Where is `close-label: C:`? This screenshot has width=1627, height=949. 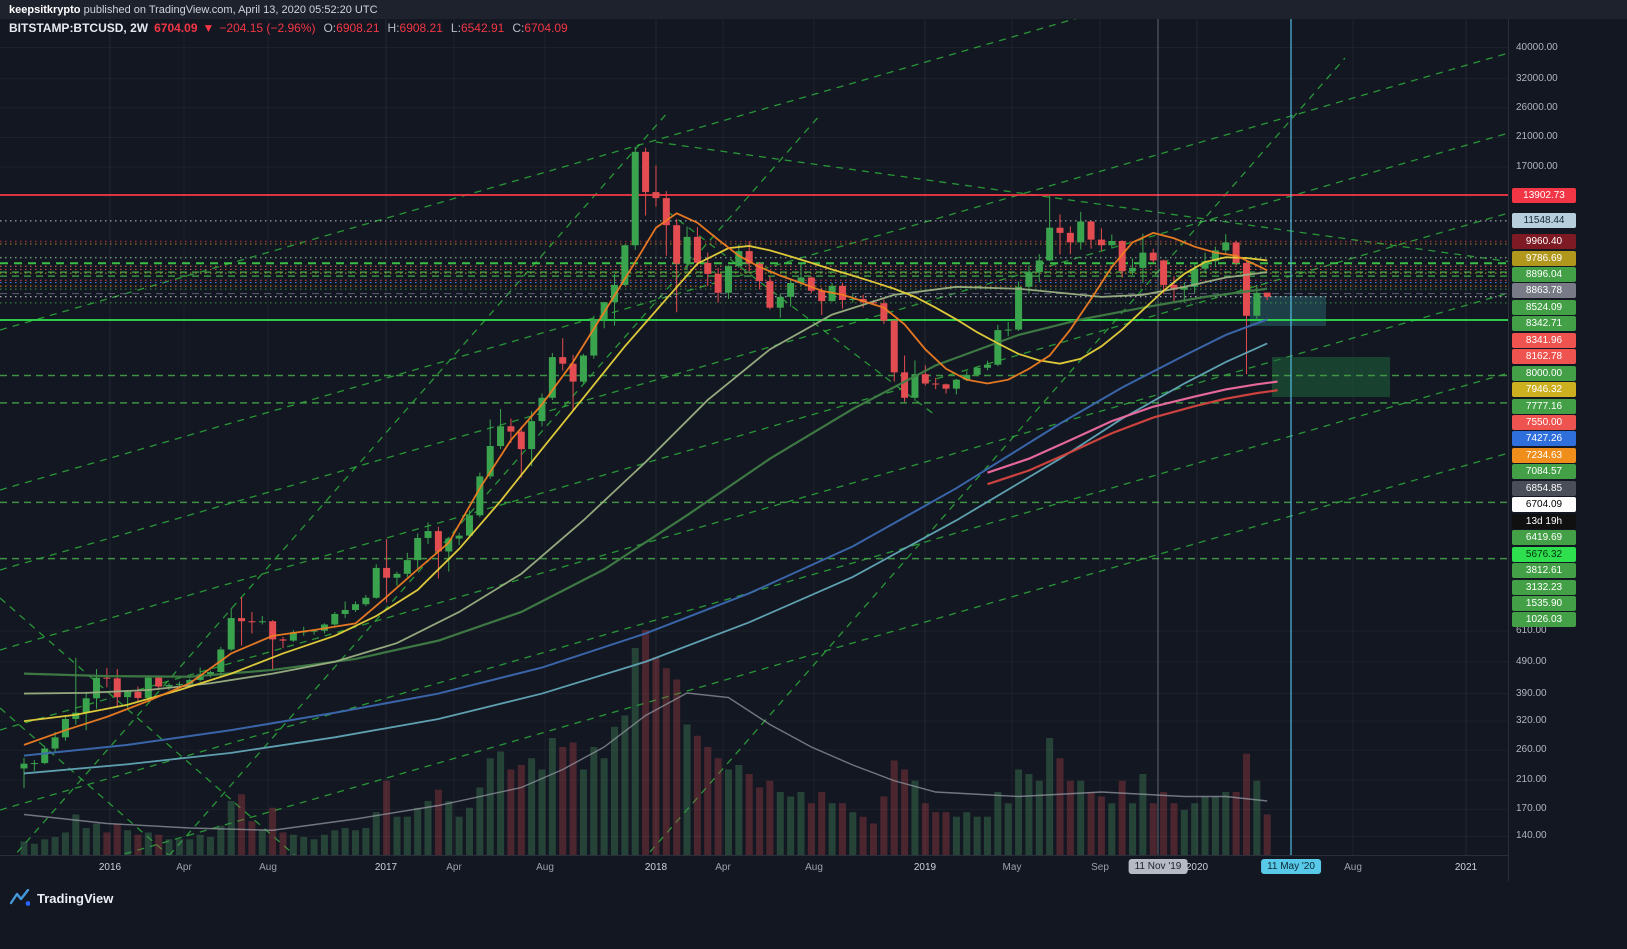
close-label: C: is located at coordinates (518, 28).